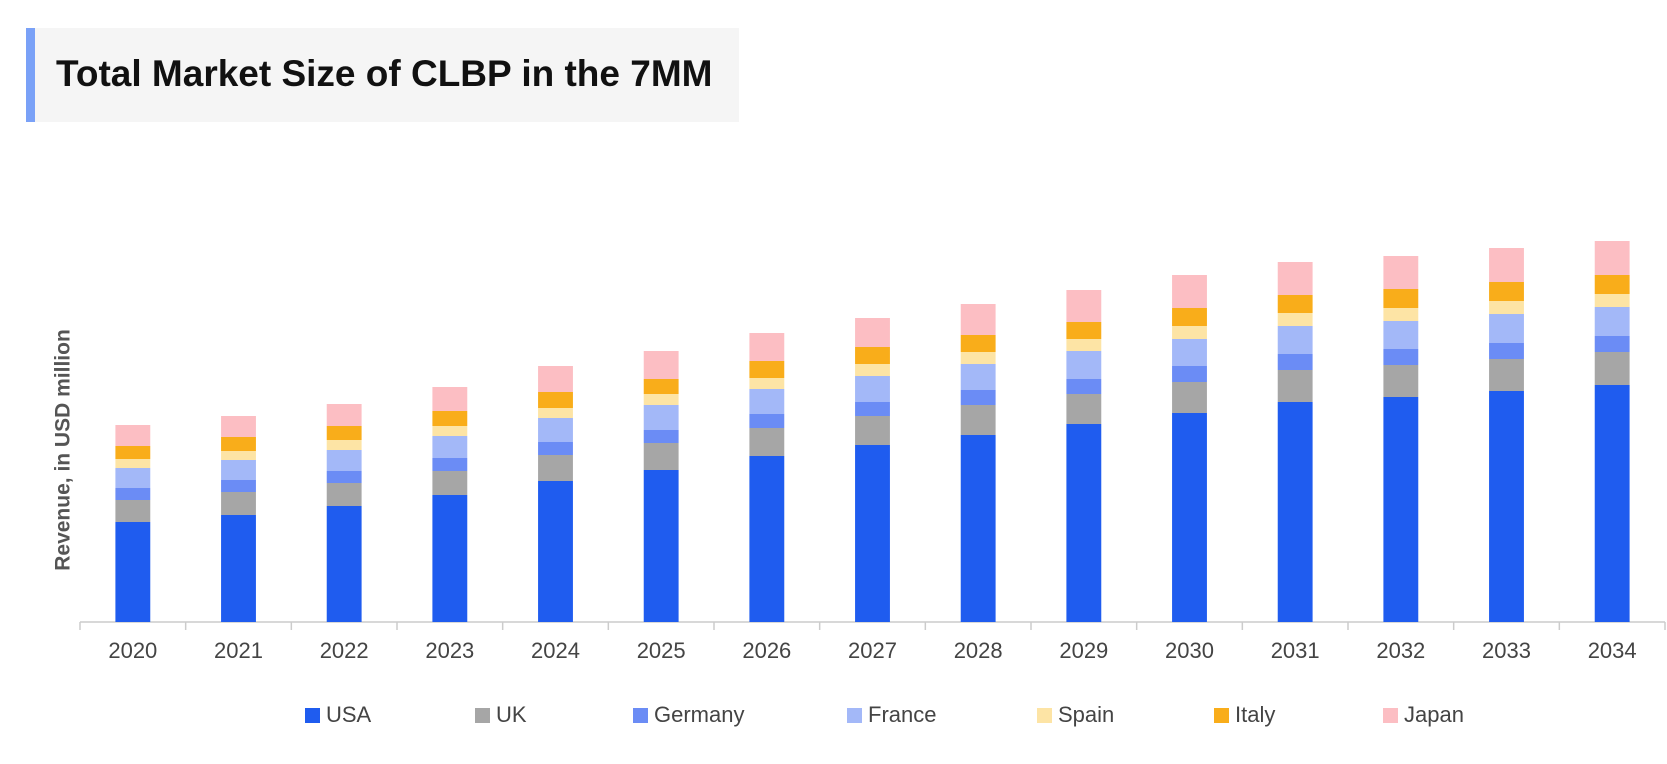  What do you see at coordinates (1086, 714) in the screenshot?
I see `legend-label: Spain` at bounding box center [1086, 714].